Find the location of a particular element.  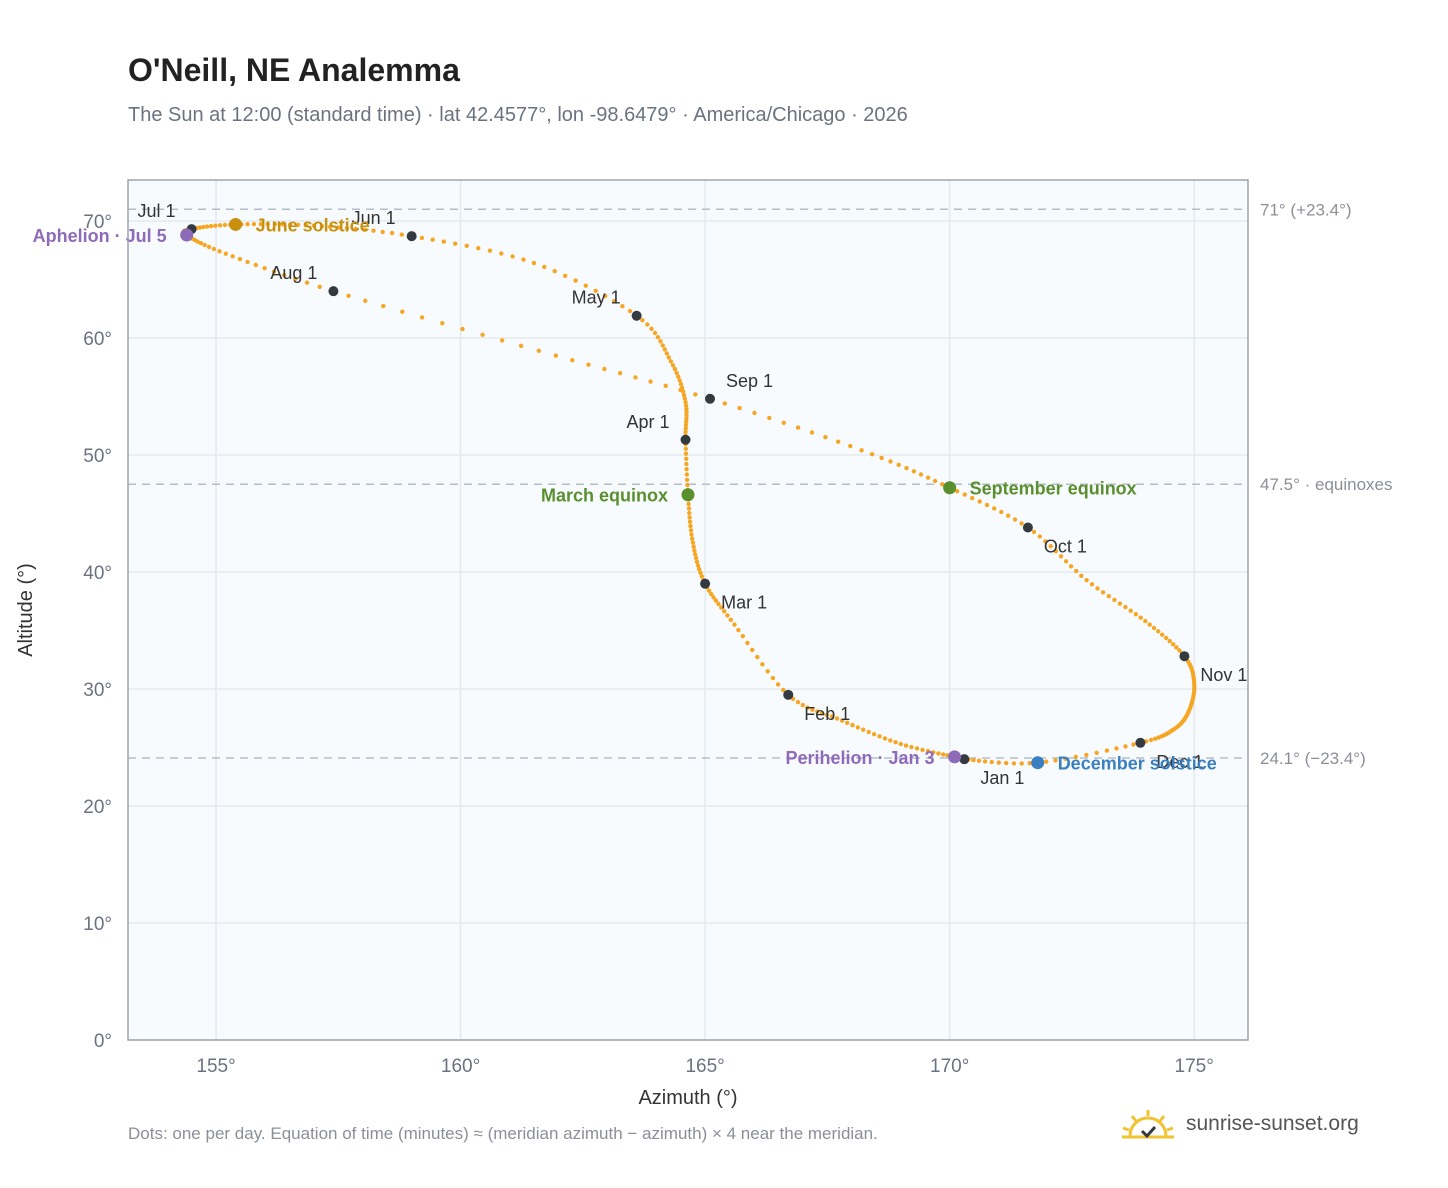

sun-logo-icon is located at coordinates (1148, 1124).